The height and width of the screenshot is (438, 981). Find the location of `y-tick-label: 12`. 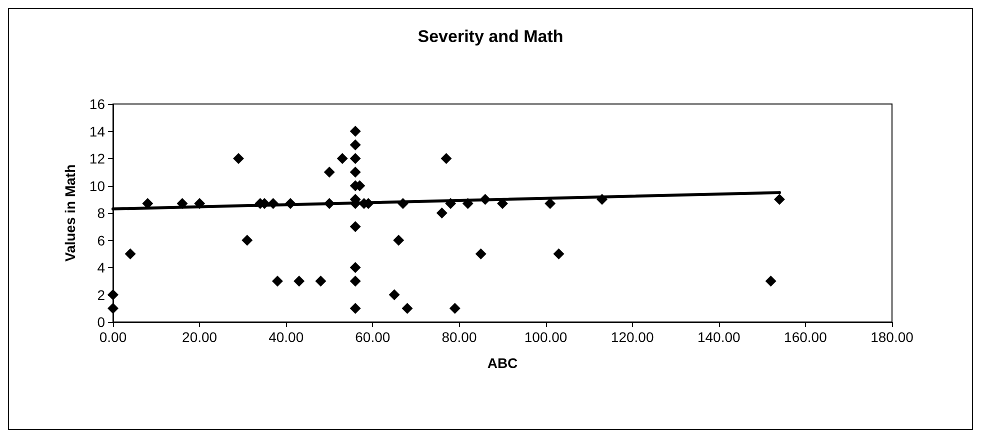

y-tick-label: 12 is located at coordinates (97, 158).